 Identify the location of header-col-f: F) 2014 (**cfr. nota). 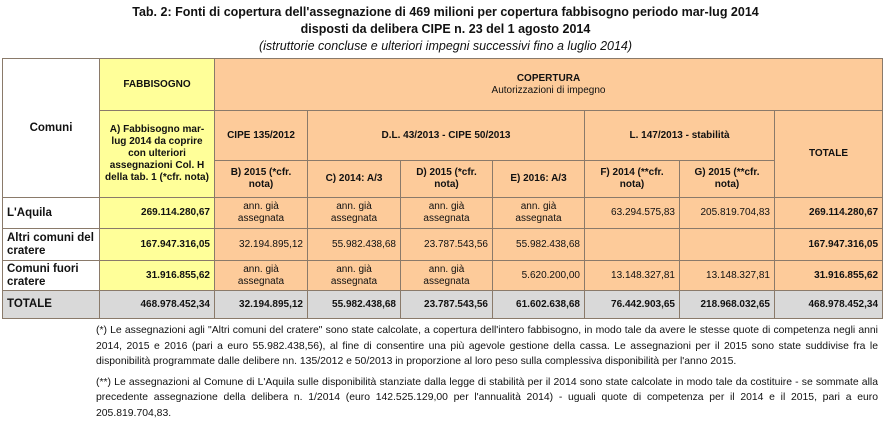
(632, 179).